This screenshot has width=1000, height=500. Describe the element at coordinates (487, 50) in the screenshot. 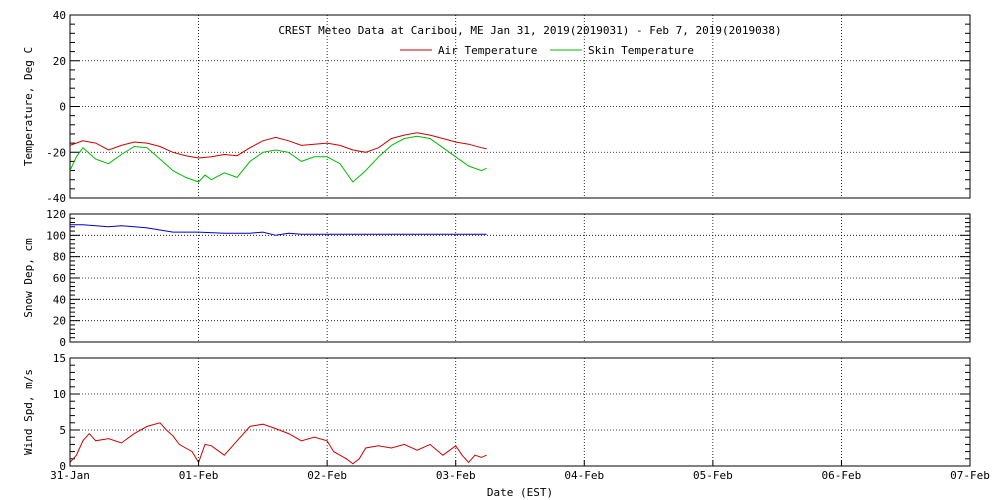

I see `legend-air-temperature-label: Air Temperature` at that location.